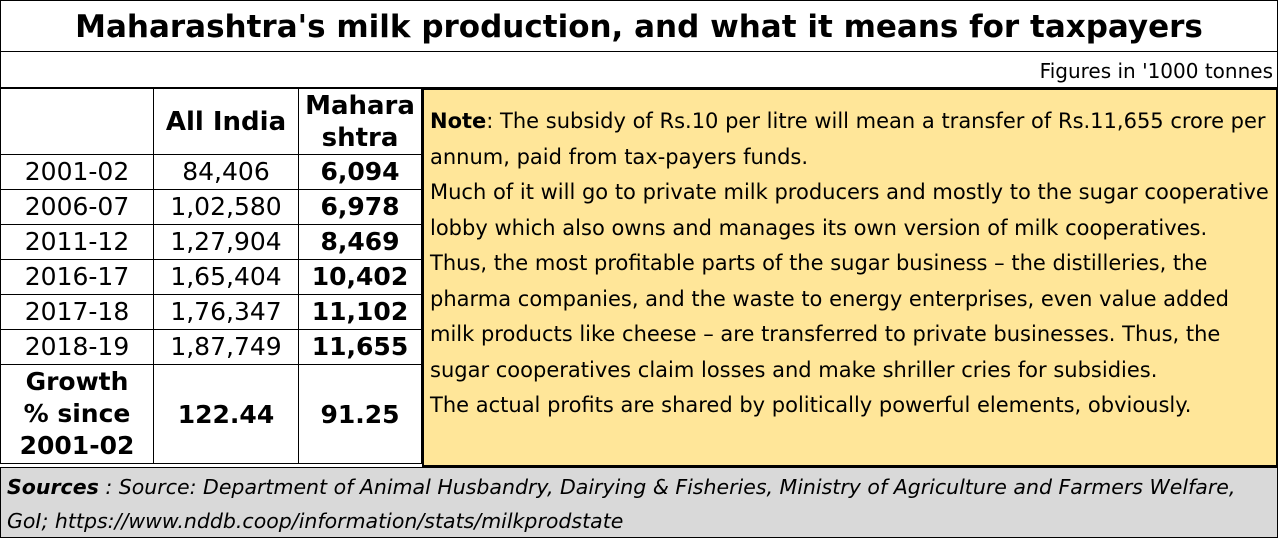 This screenshot has height=538, width=1280. I want to click on growth-label-line: 2001-02, so click(77, 445).